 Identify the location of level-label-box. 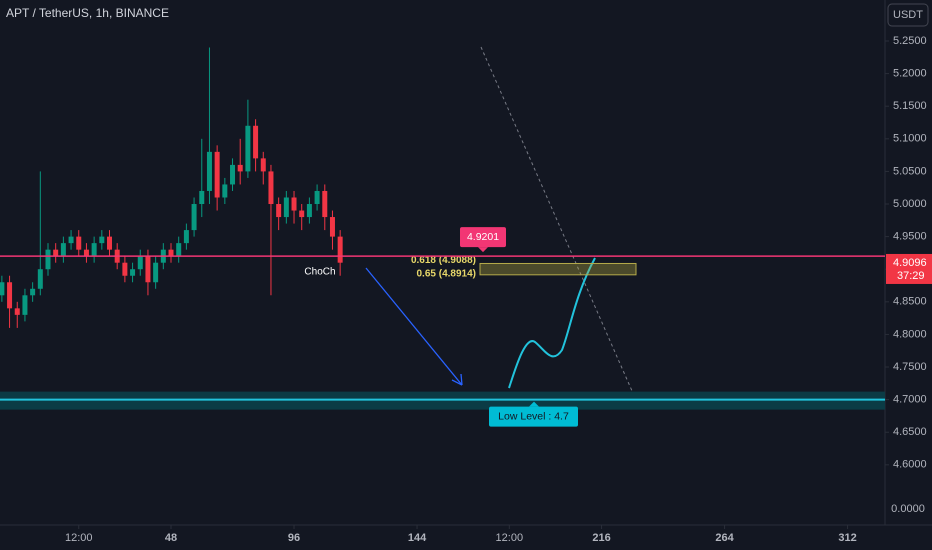
(483, 237).